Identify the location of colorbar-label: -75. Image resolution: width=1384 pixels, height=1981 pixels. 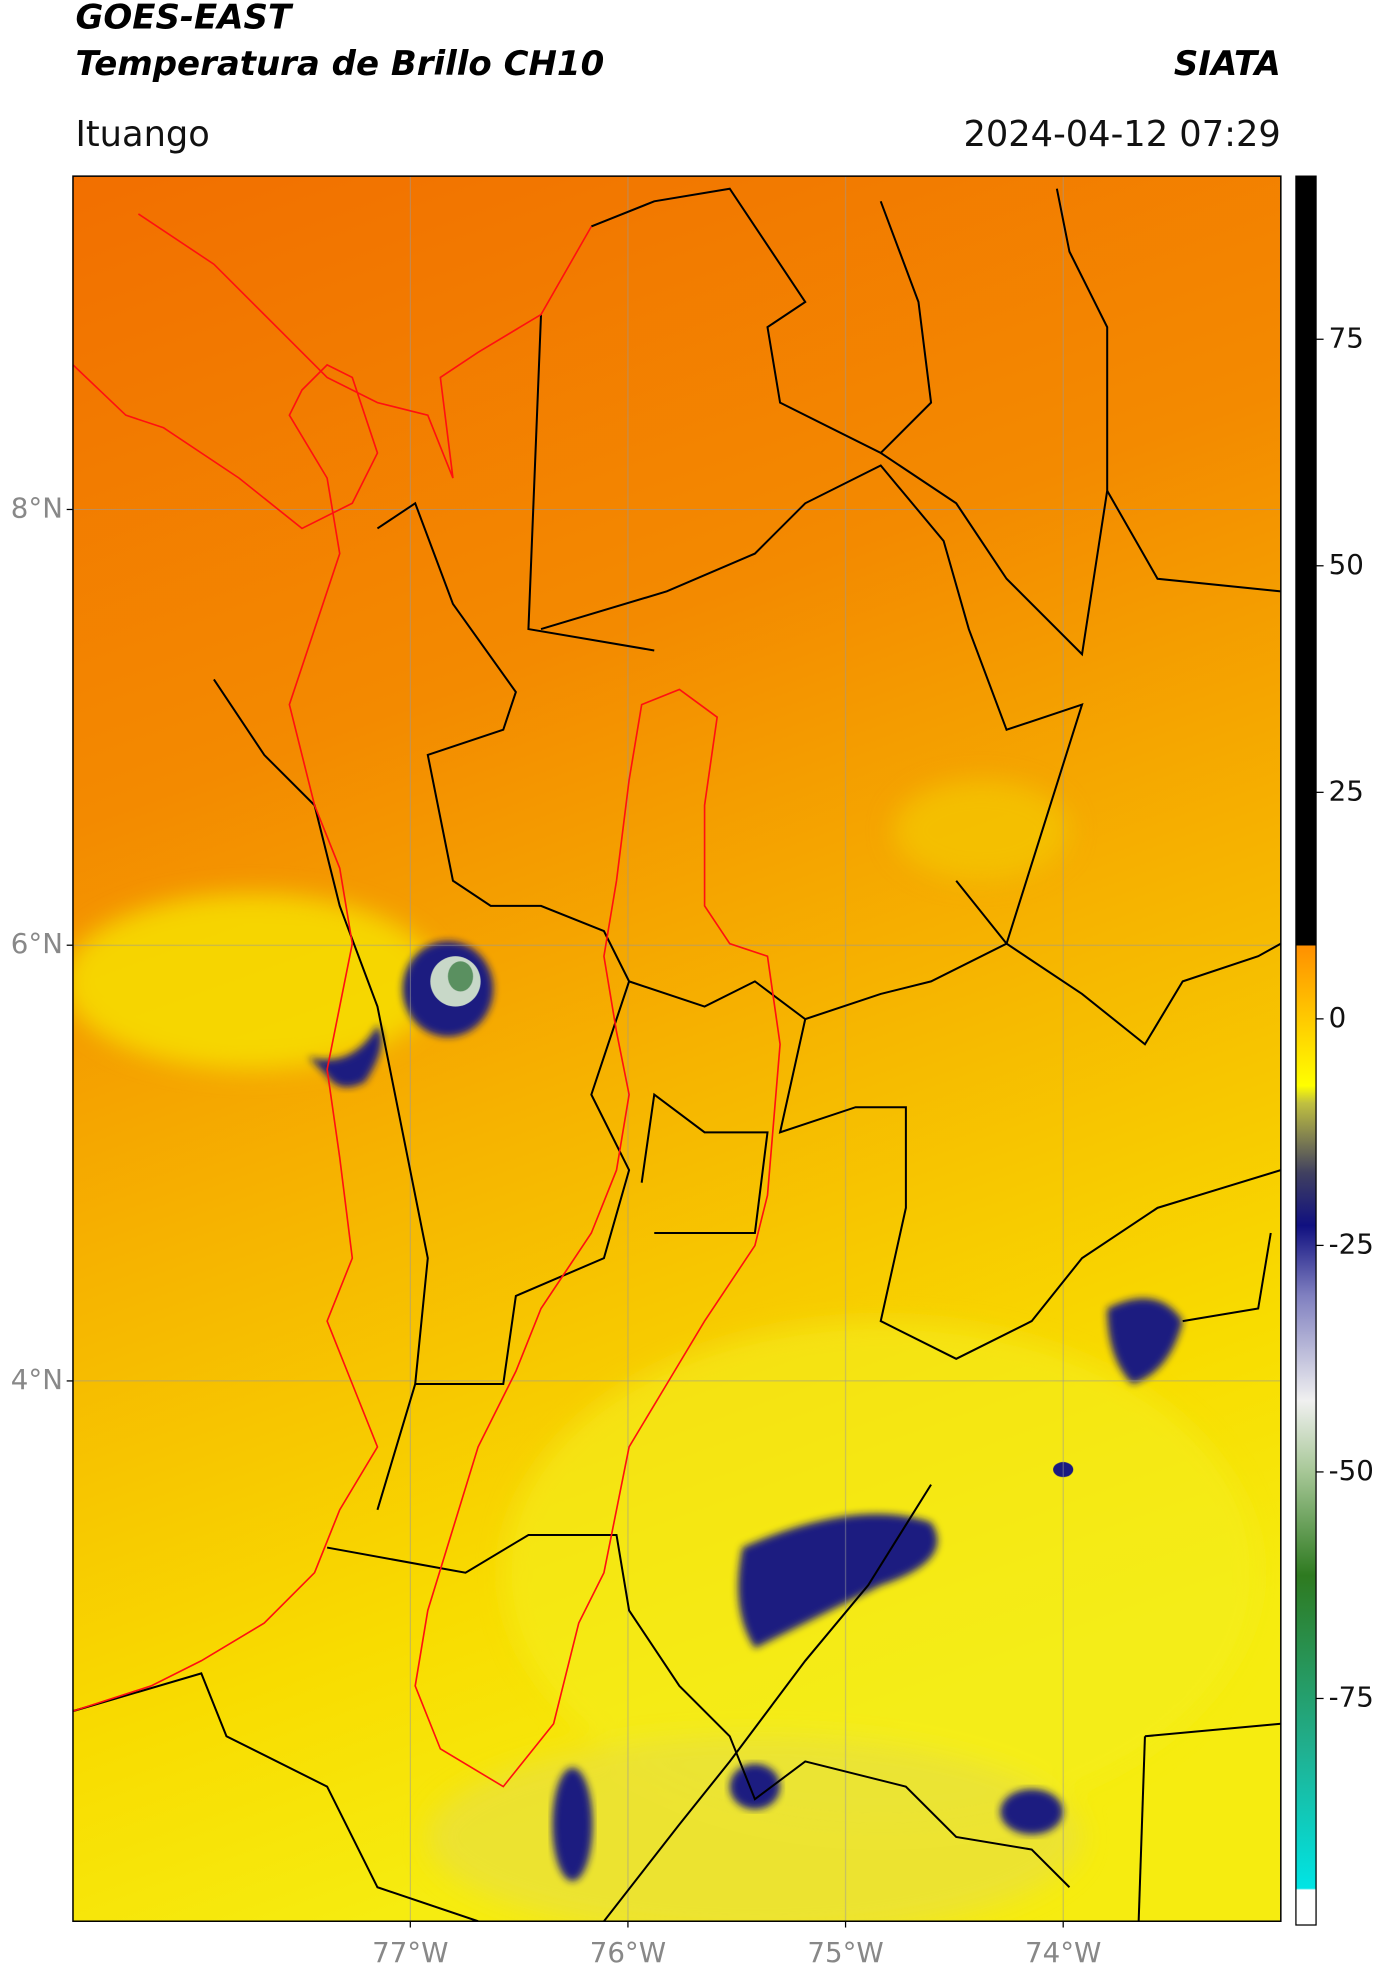
(1351, 1696).